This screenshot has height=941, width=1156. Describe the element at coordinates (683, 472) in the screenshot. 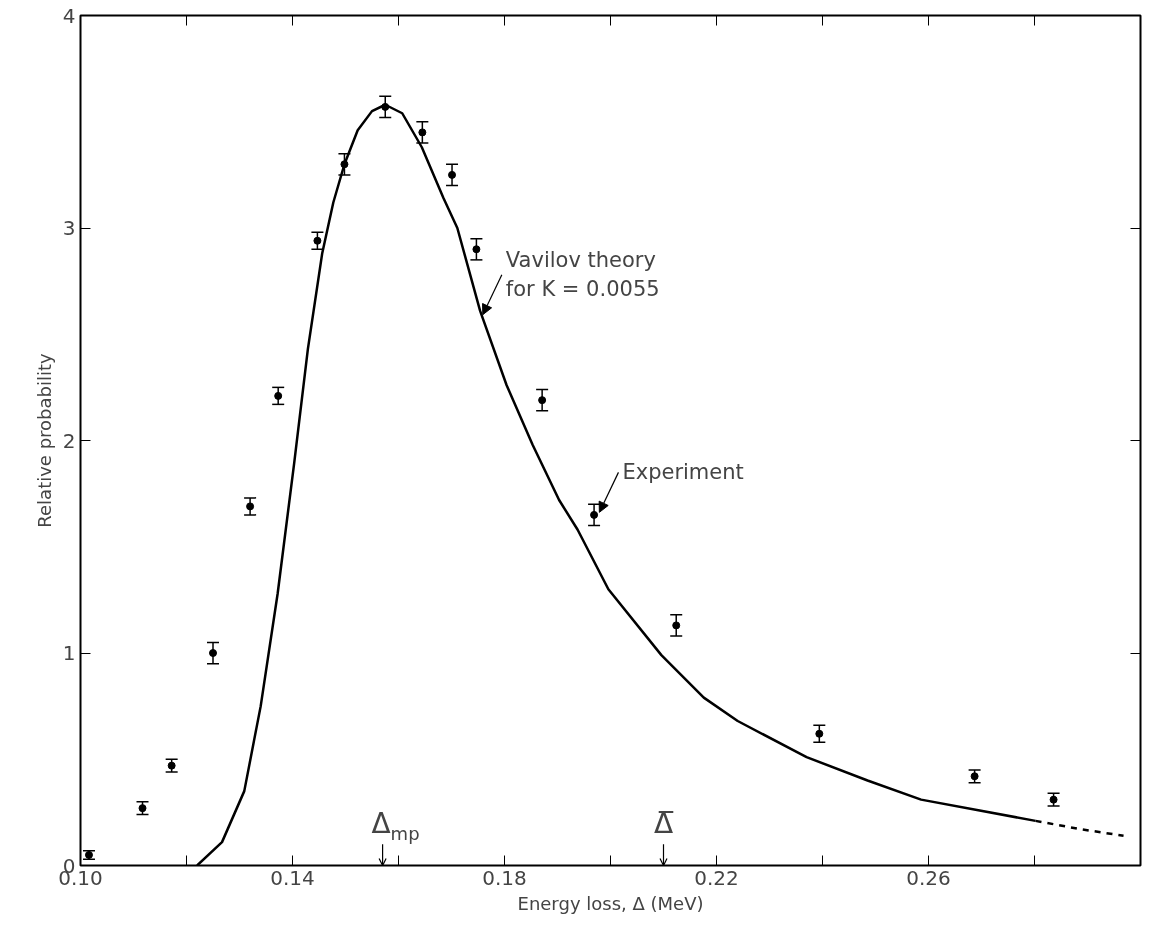

I see `annotation: Experiment` at that location.